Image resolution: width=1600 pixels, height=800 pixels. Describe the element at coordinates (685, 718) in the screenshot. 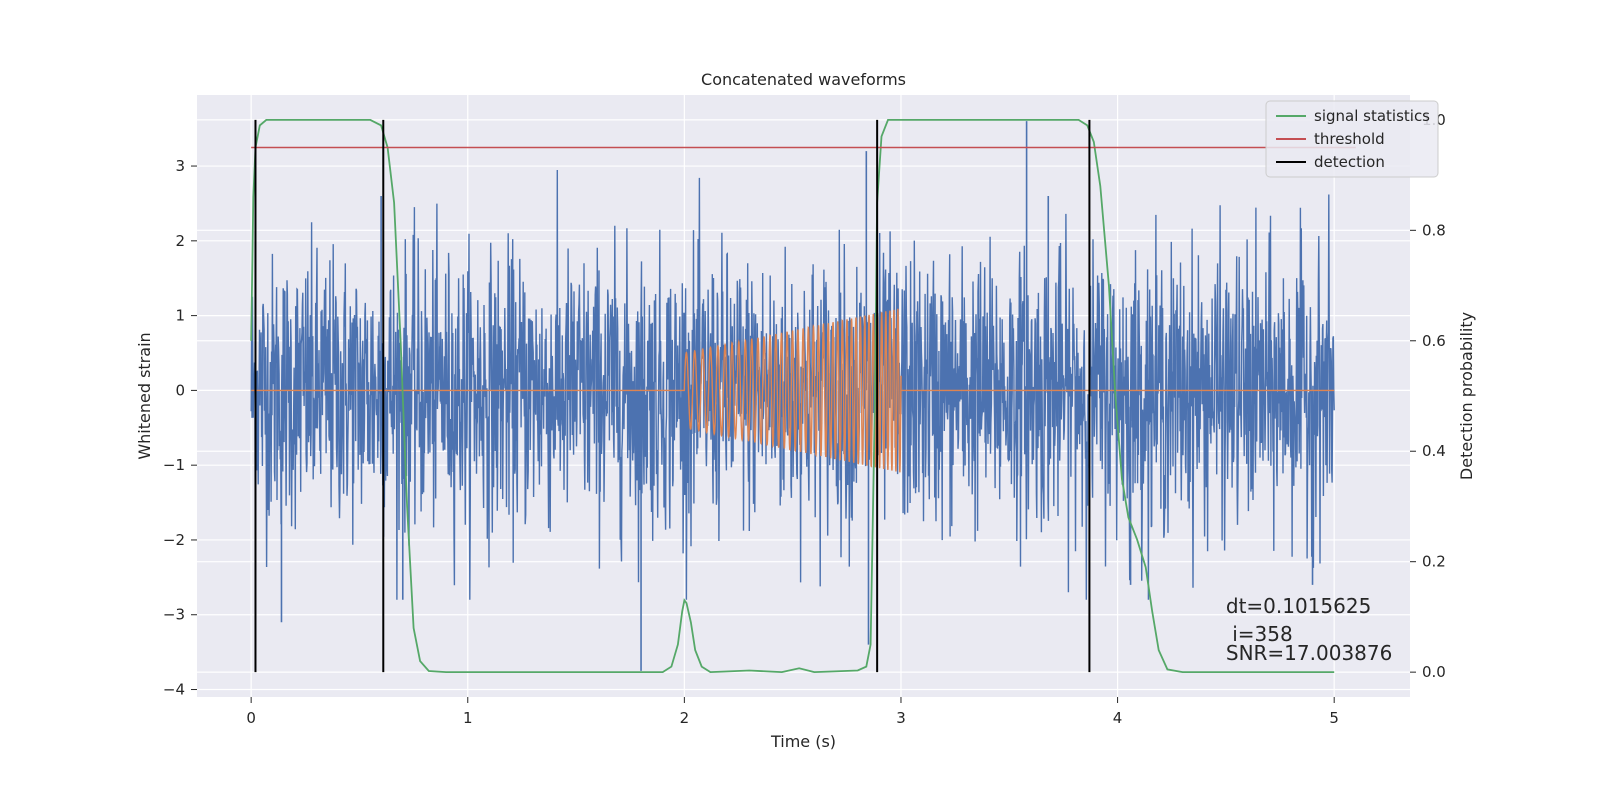

I see `x-tick-label: 2` at that location.